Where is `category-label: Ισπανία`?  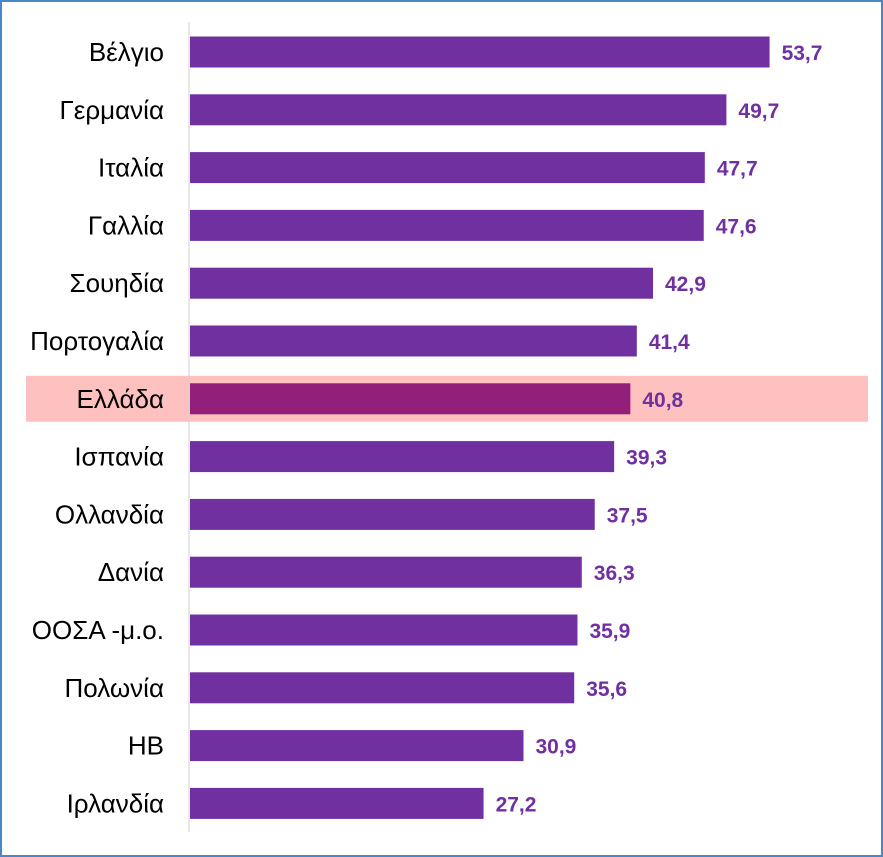 category-label: Ισπανία is located at coordinates (119, 457).